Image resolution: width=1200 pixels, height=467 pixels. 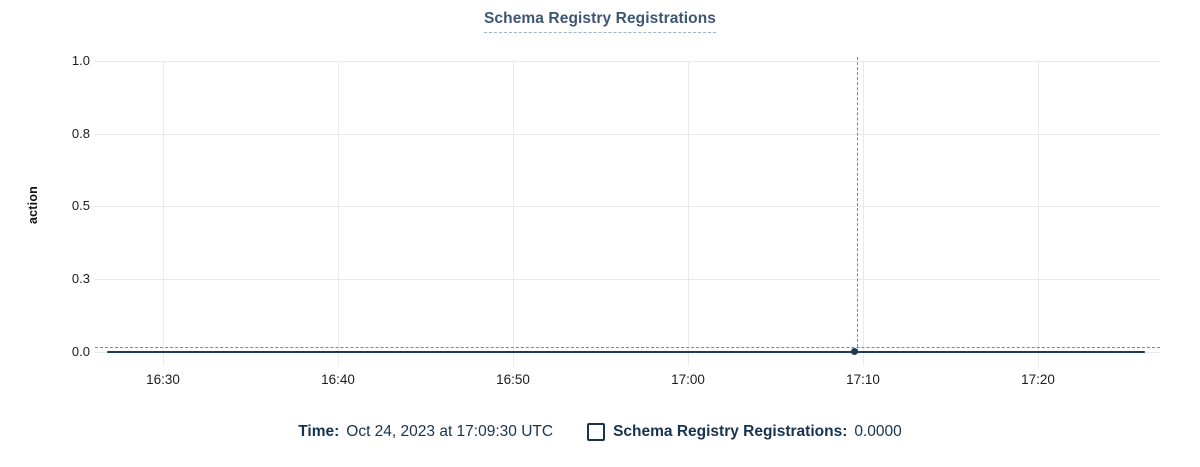 I want to click on legend-series-item: Schema Registry Registrations: 0.0000, so click(x=744, y=432).